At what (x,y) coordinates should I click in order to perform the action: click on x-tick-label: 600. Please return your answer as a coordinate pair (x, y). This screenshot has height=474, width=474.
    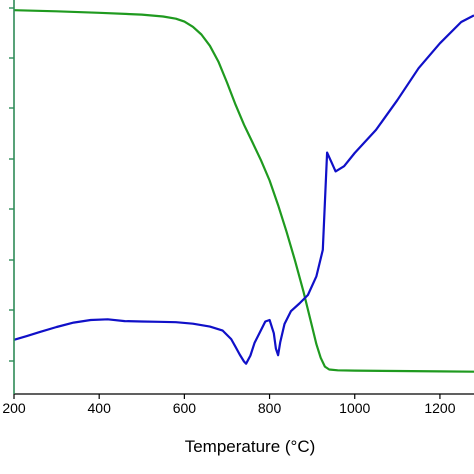
    Looking at the image, I should click on (185, 408).